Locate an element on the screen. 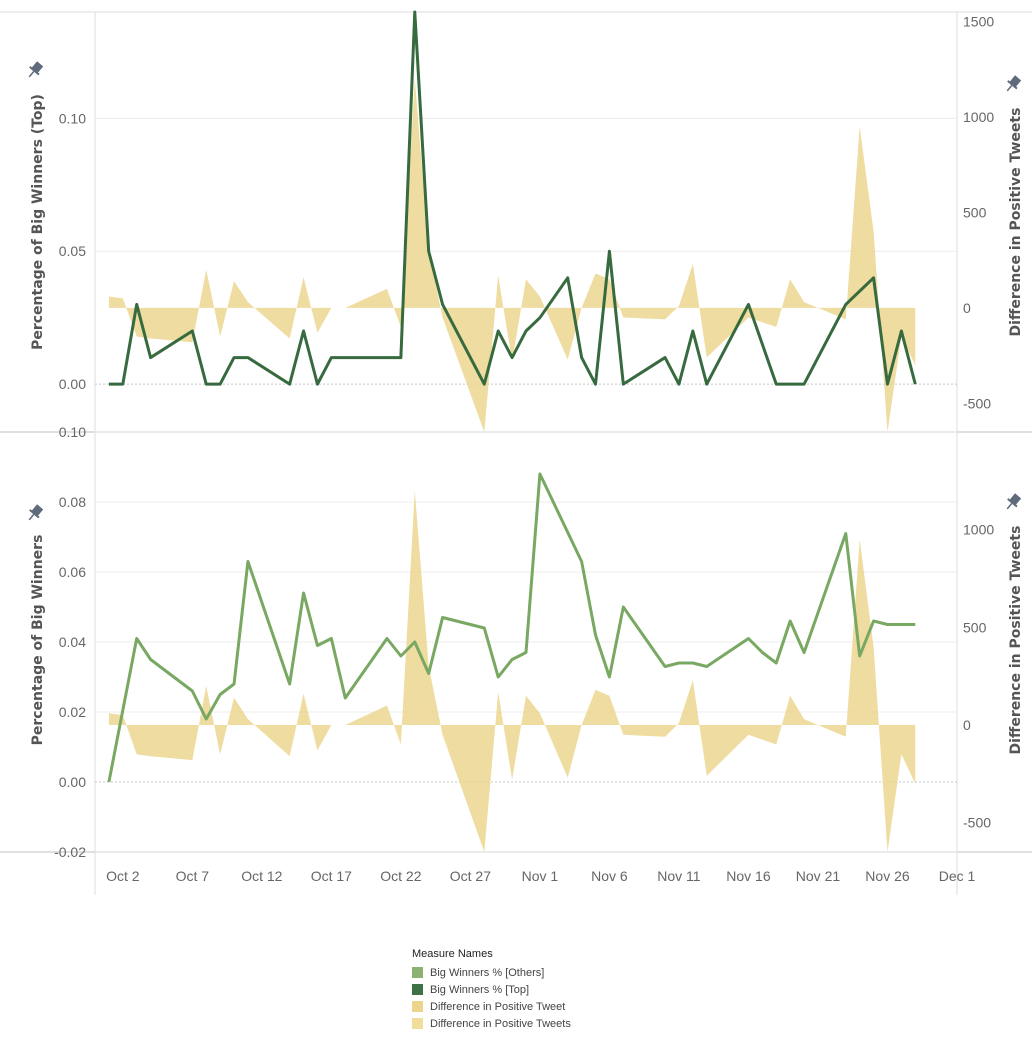  x-tick-label: Nov 16 is located at coordinates (748, 876).